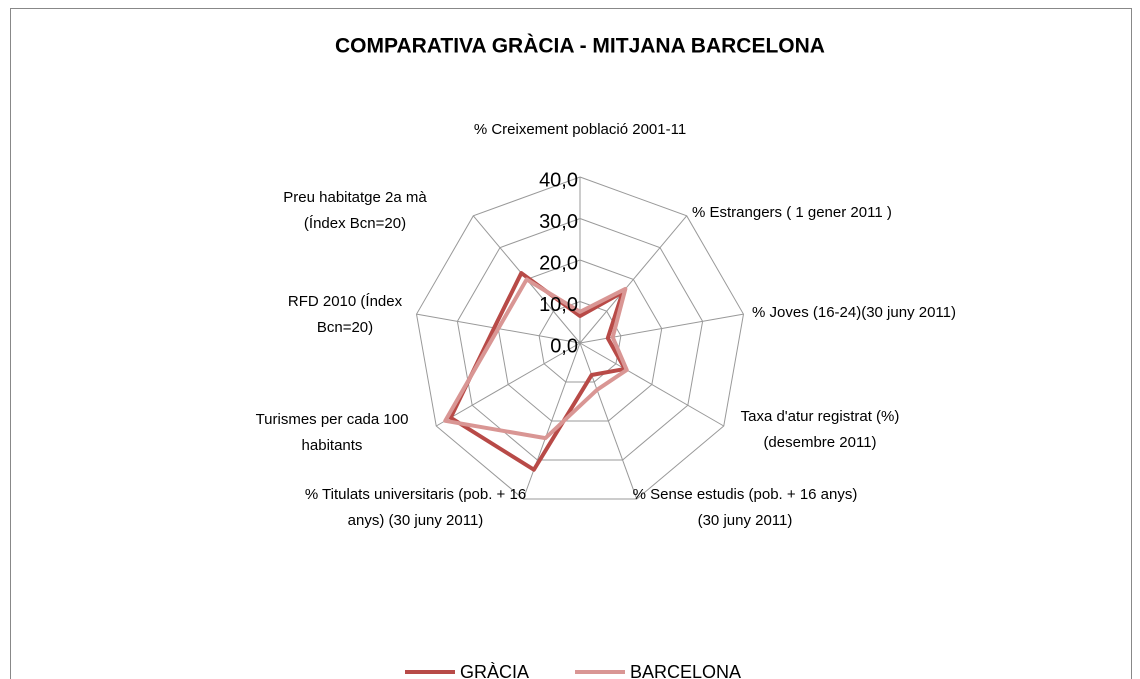 This screenshot has width=1140, height=679. What do you see at coordinates (685, 670) in the screenshot?
I see `legend-label: BARCELONA` at bounding box center [685, 670].